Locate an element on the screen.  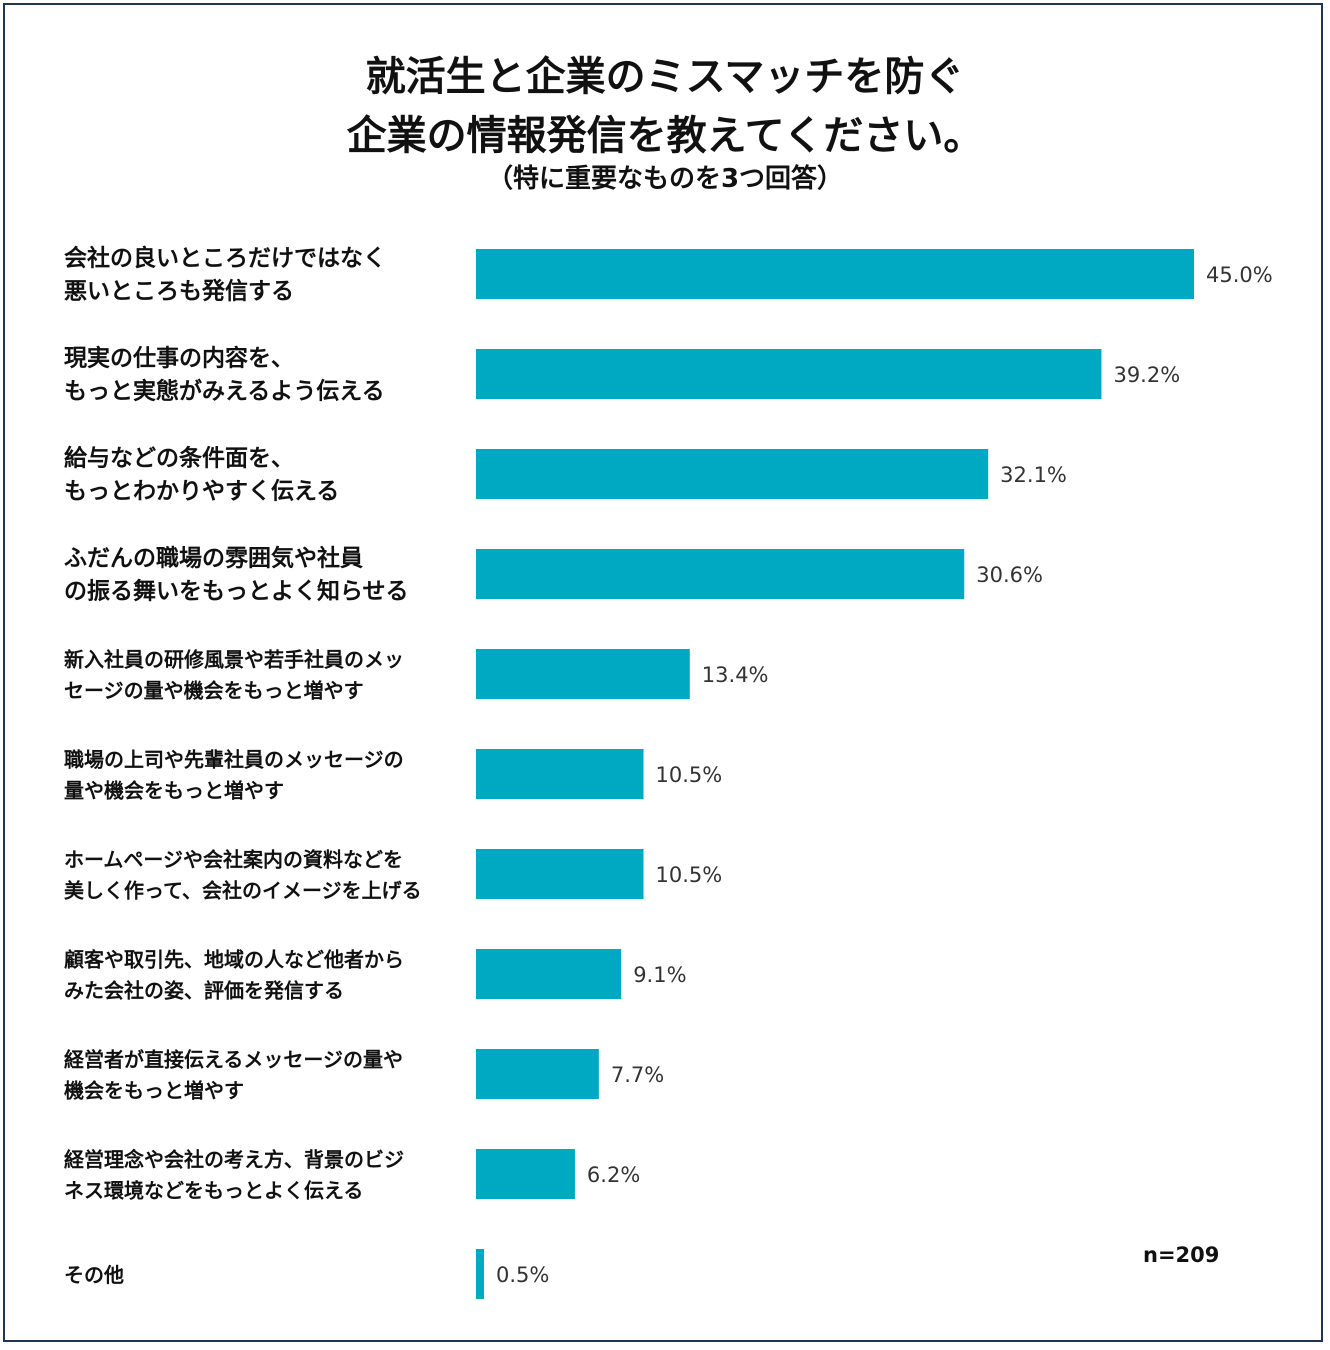
category-label-4: 新入社員の研修風景や若手社員のメッセージの量や機会をもっと増やす is located at coordinates (234, 675).